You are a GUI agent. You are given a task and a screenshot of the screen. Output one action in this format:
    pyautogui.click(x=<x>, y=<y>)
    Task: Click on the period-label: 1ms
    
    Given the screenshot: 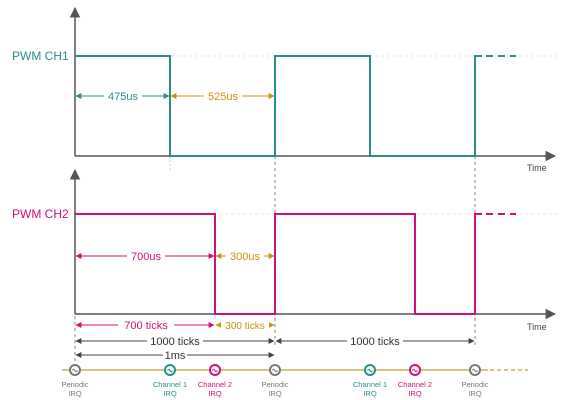 What is the action you would take?
    pyautogui.click(x=175, y=356)
    